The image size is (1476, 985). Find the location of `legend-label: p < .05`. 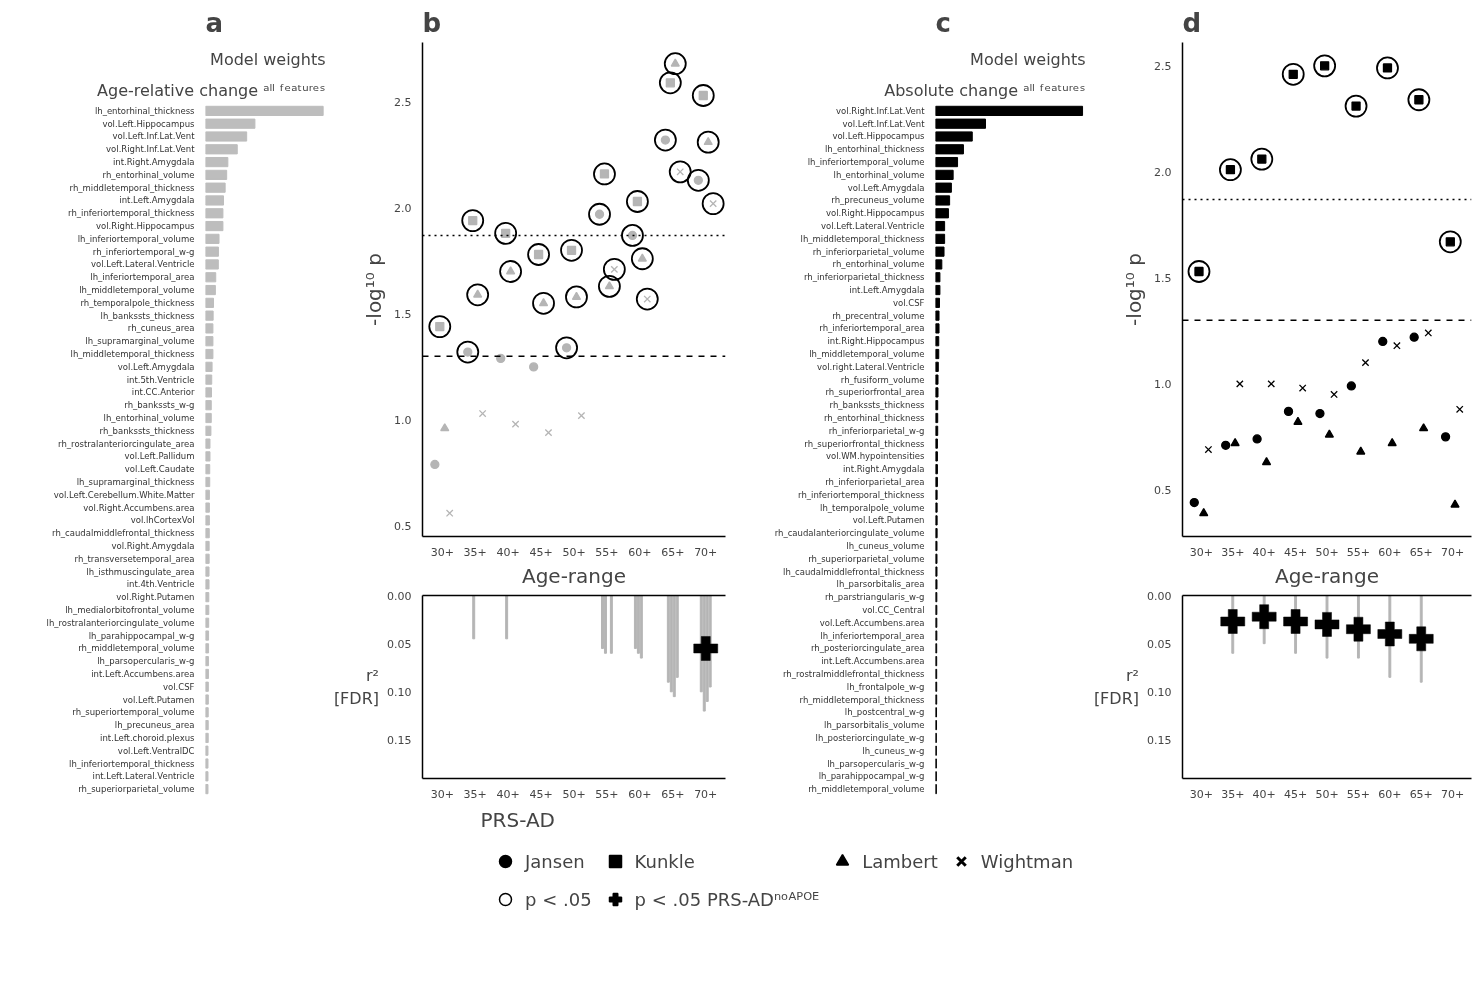

legend-label: p < .05 is located at coordinates (558, 899).